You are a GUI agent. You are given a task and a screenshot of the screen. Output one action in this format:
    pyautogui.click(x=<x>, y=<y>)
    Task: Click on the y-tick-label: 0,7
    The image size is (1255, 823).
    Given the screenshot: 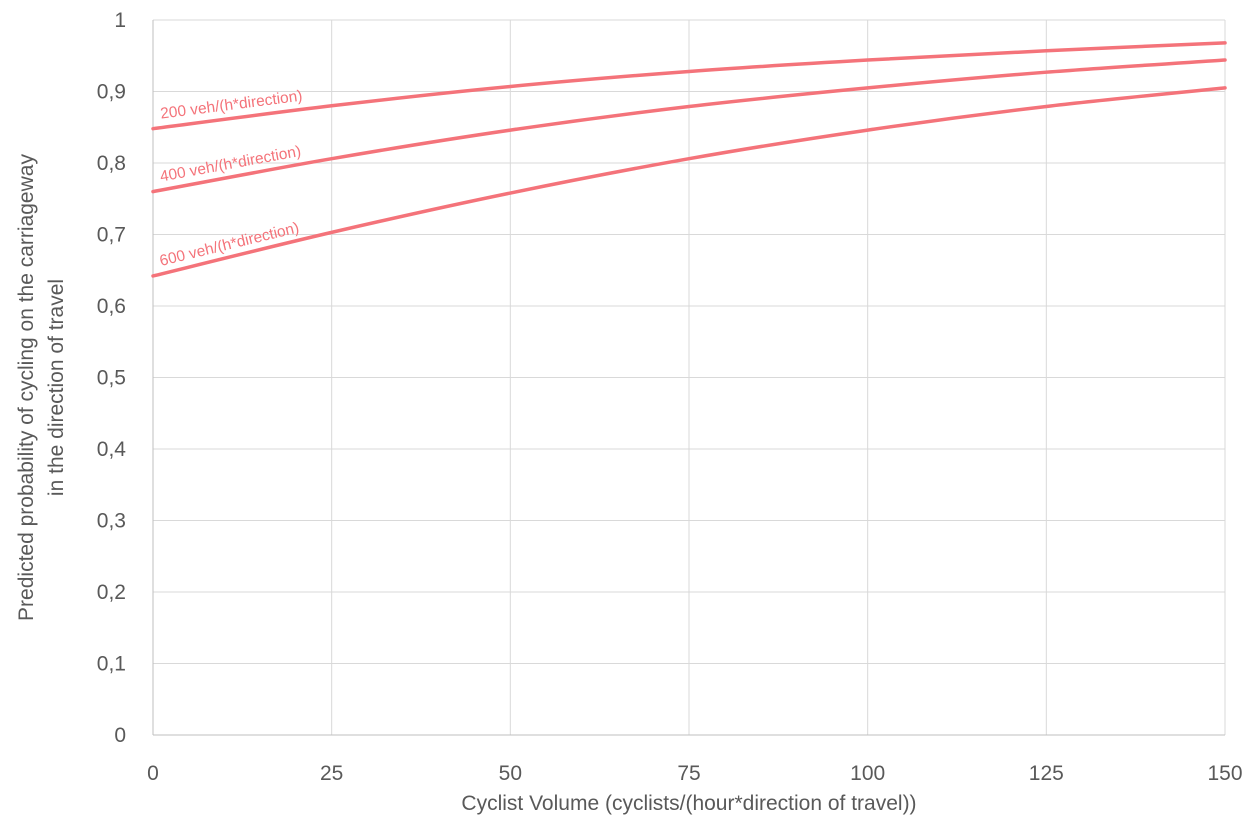 What is the action you would take?
    pyautogui.click(x=111, y=235)
    